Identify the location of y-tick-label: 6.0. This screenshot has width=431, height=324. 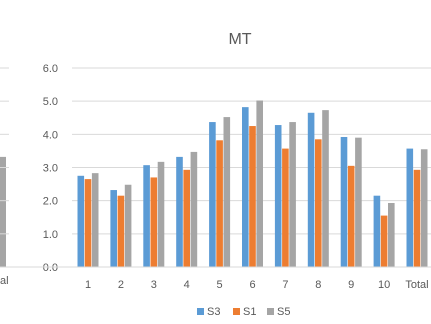
(50, 69).